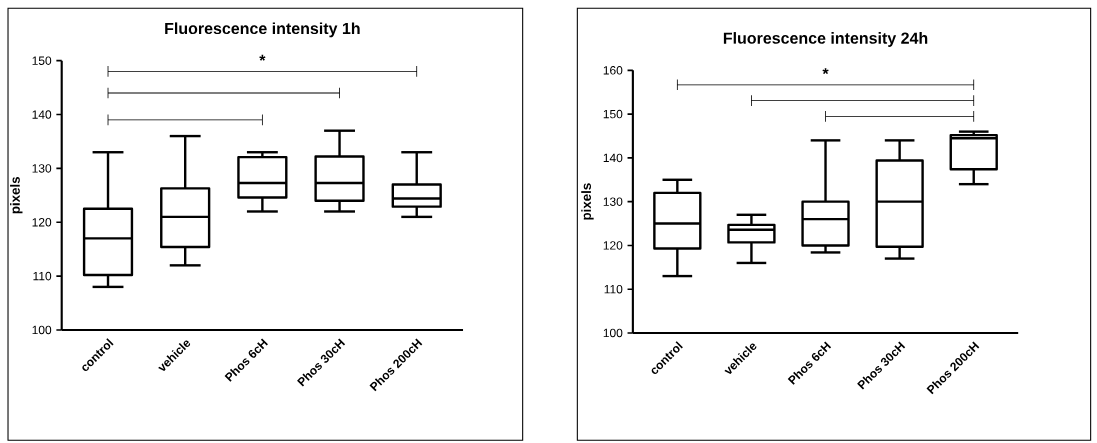 Image resolution: width=1097 pixels, height=443 pixels. What do you see at coordinates (613, 70) in the screenshot?
I see `y-tick-label: 160` at bounding box center [613, 70].